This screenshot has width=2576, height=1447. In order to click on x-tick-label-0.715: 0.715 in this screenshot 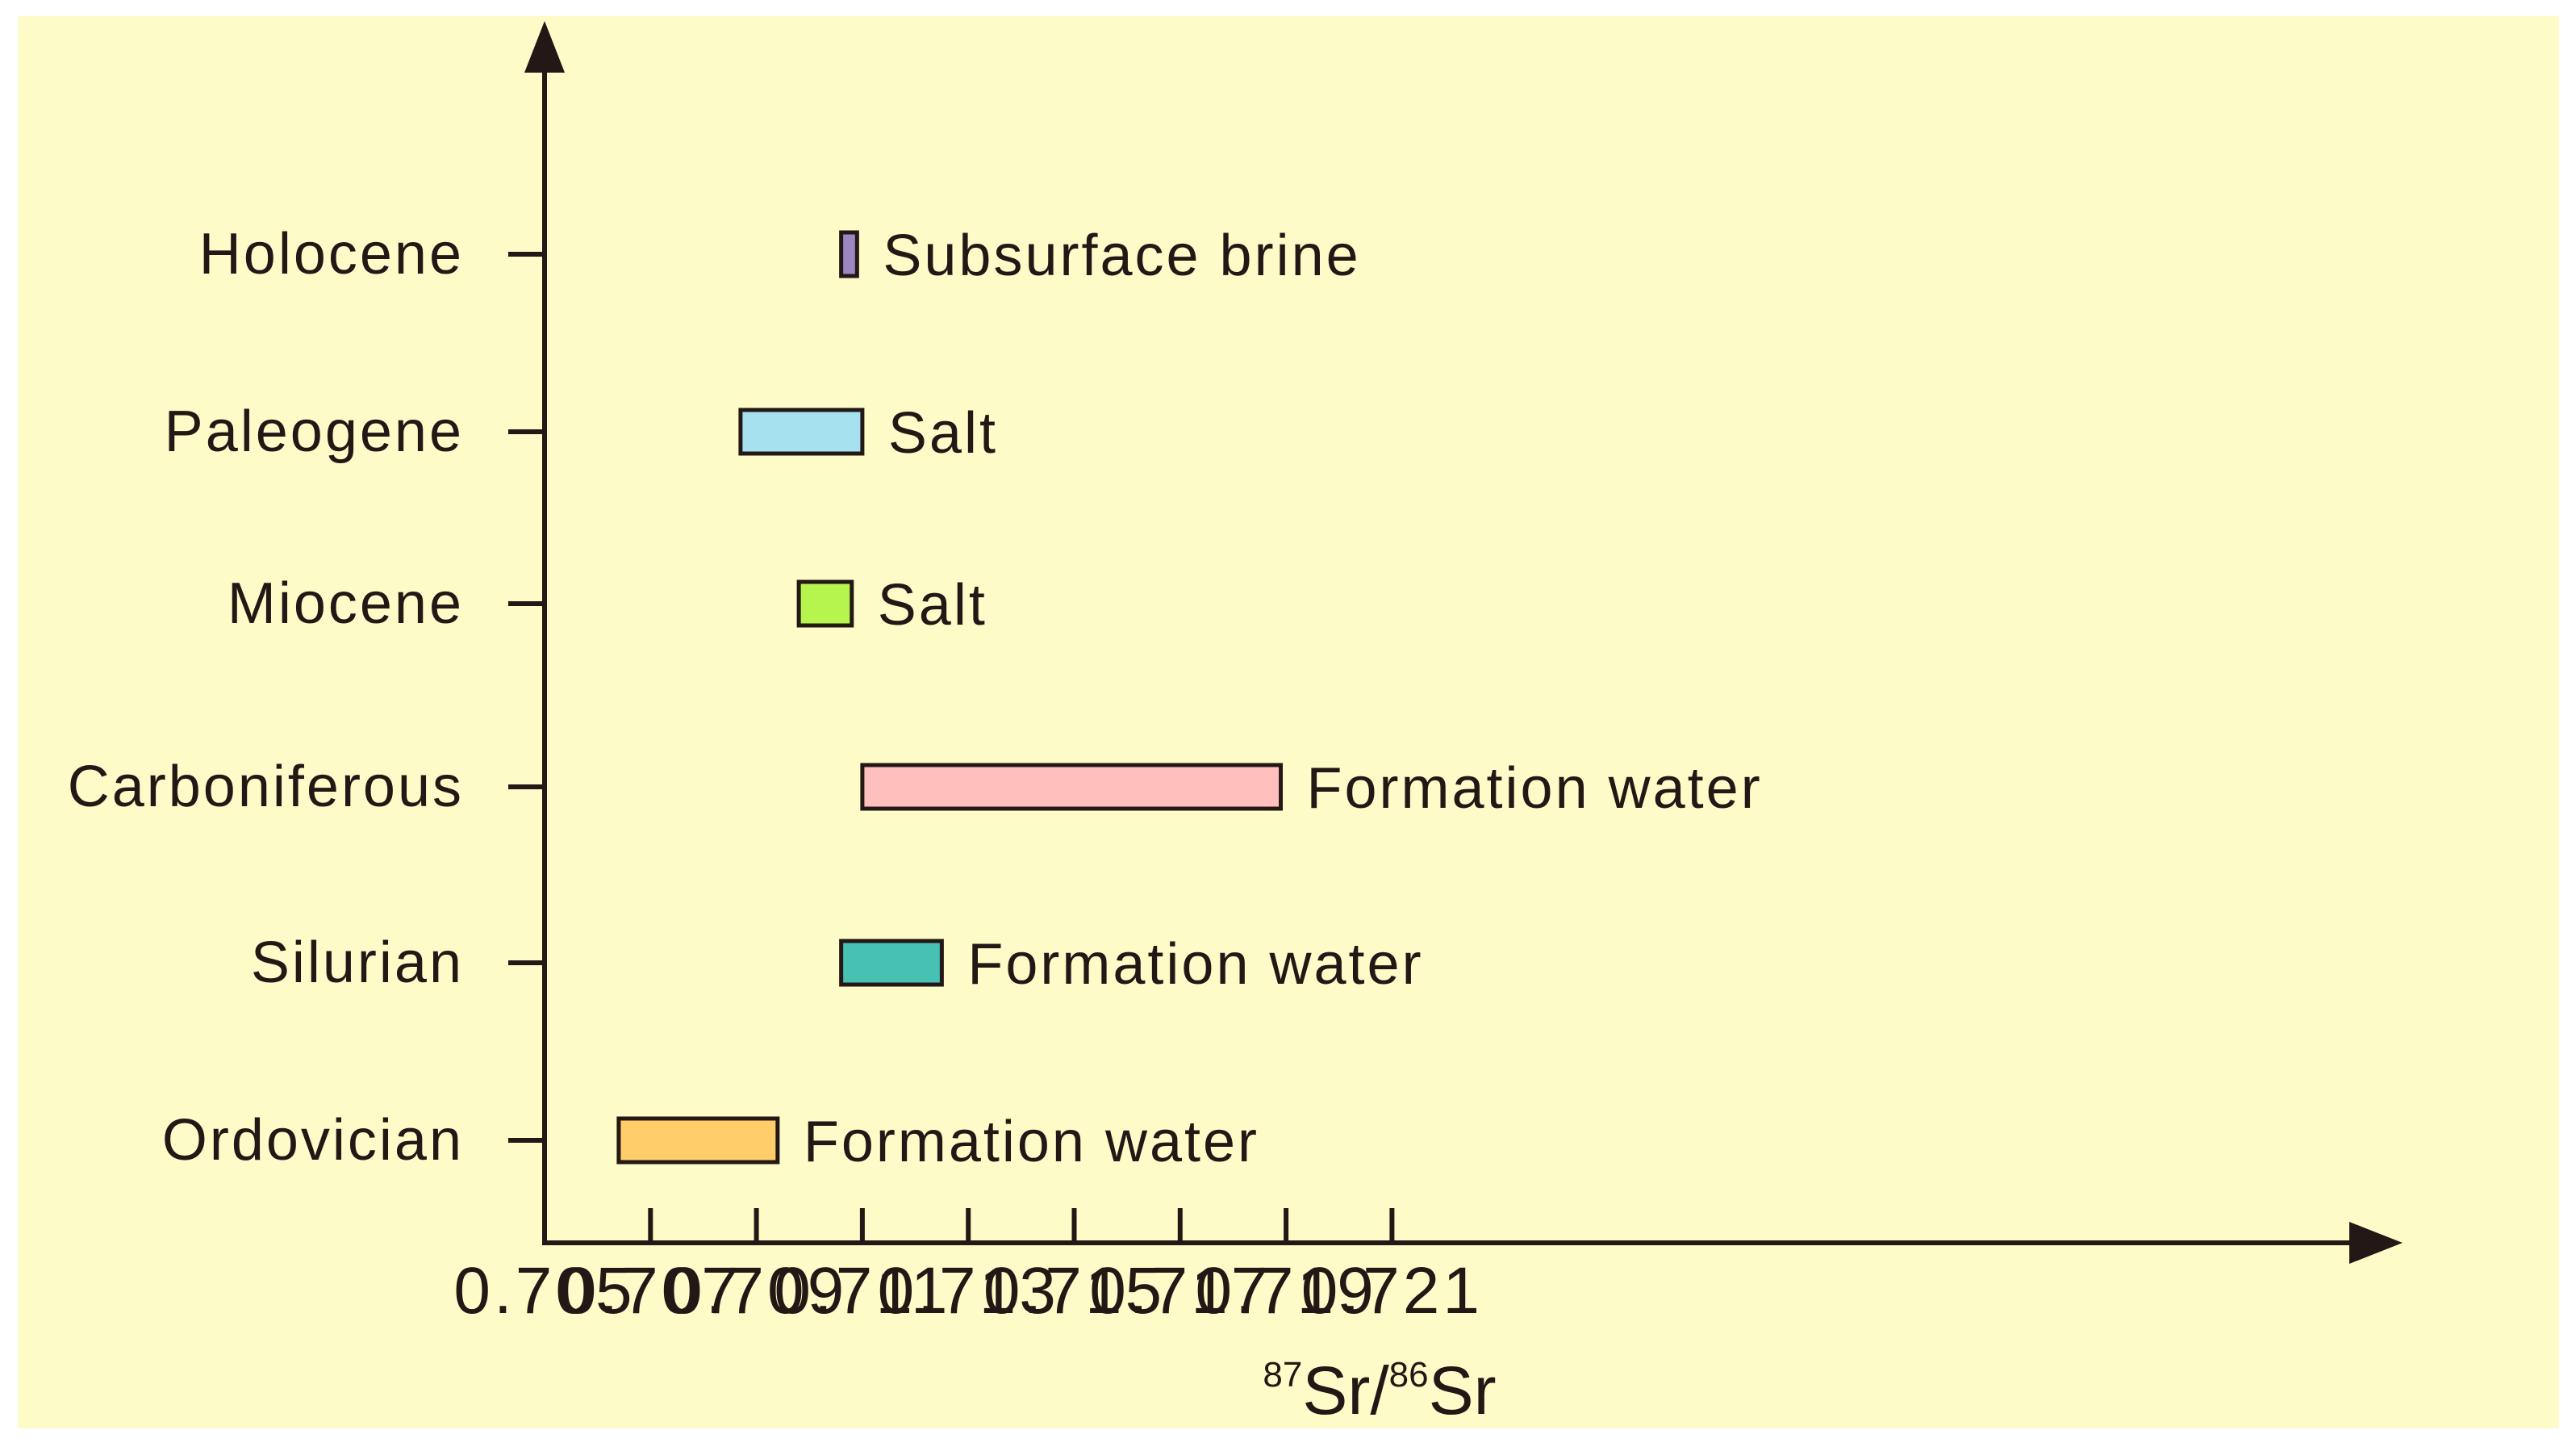, I will do `click(1074, 1291)`.